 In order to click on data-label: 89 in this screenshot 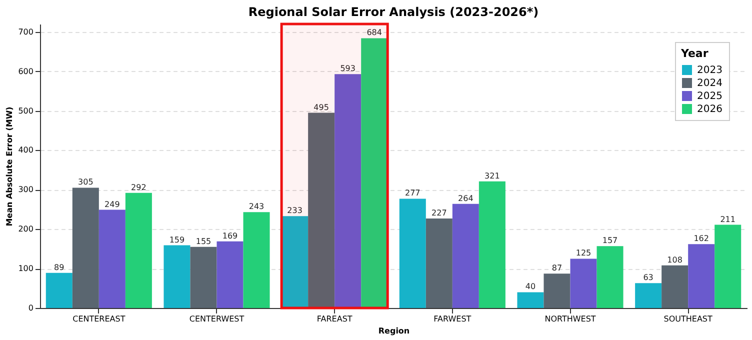, I will do `click(59, 267)`.